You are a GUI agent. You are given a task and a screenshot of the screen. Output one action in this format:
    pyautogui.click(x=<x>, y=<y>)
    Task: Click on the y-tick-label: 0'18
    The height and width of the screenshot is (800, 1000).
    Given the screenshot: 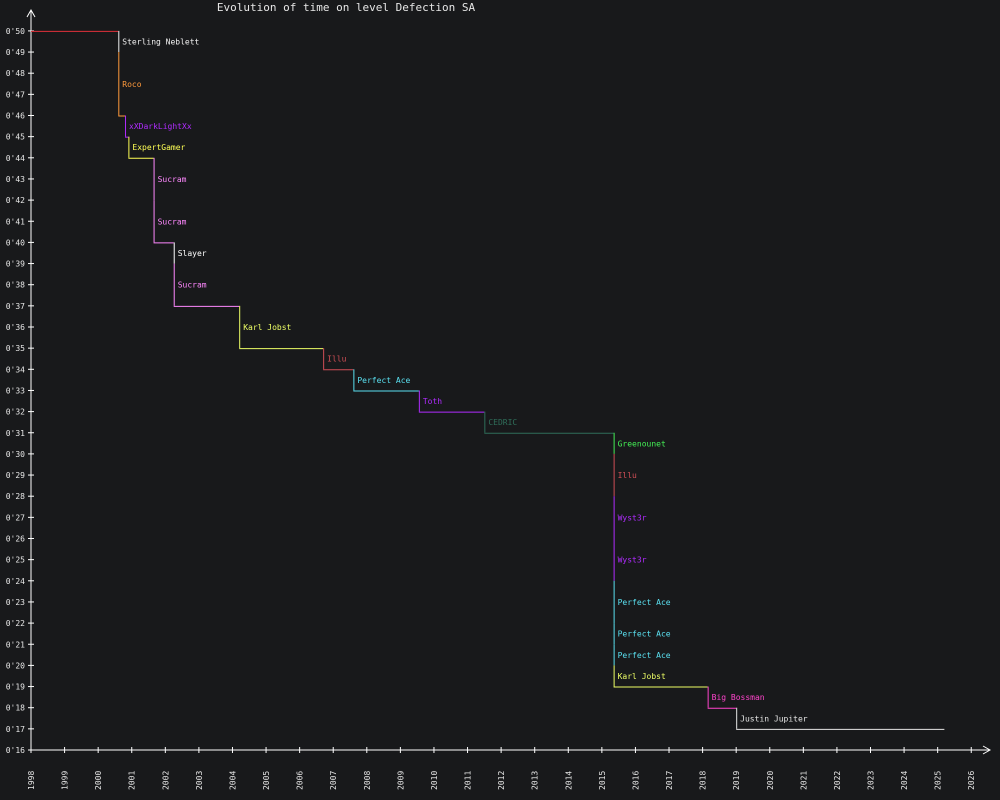 What is the action you would take?
    pyautogui.click(x=15, y=708)
    